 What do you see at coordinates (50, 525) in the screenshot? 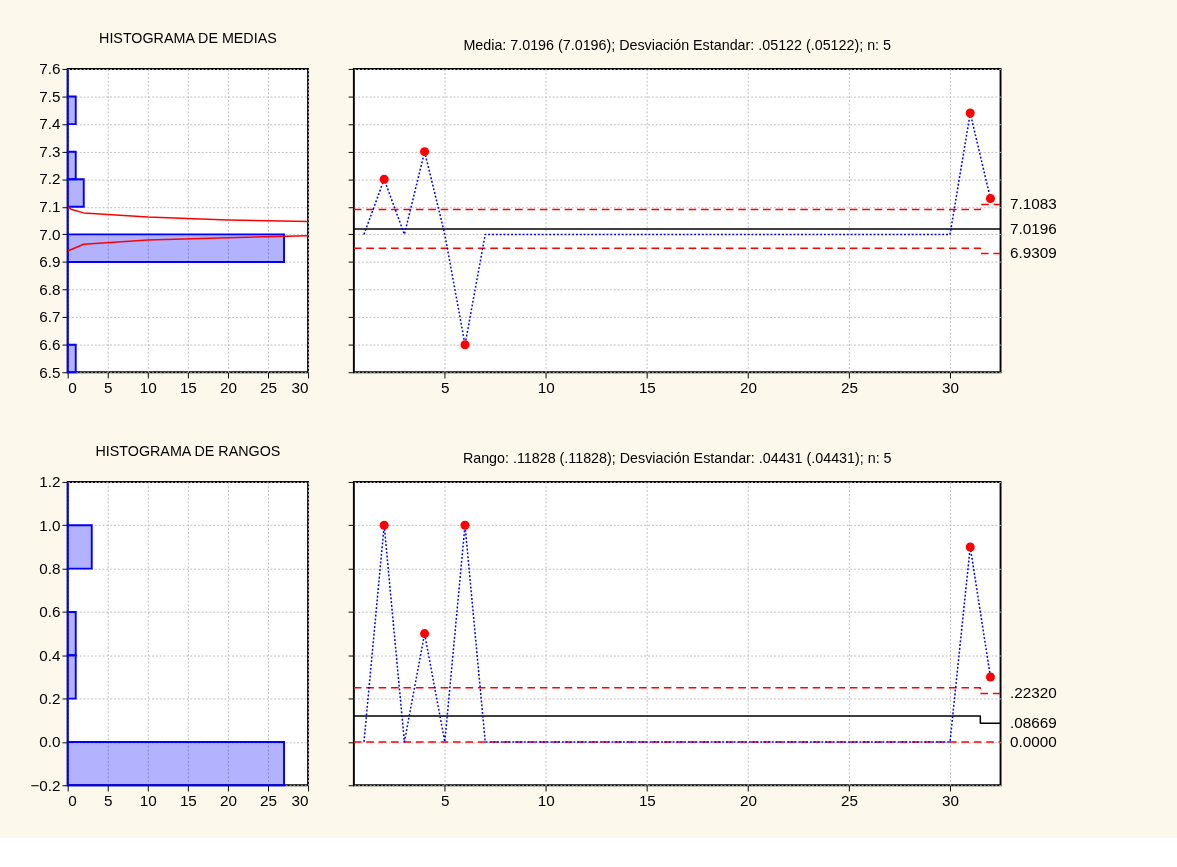
I see `y-tick-label: 1.0` at bounding box center [50, 525].